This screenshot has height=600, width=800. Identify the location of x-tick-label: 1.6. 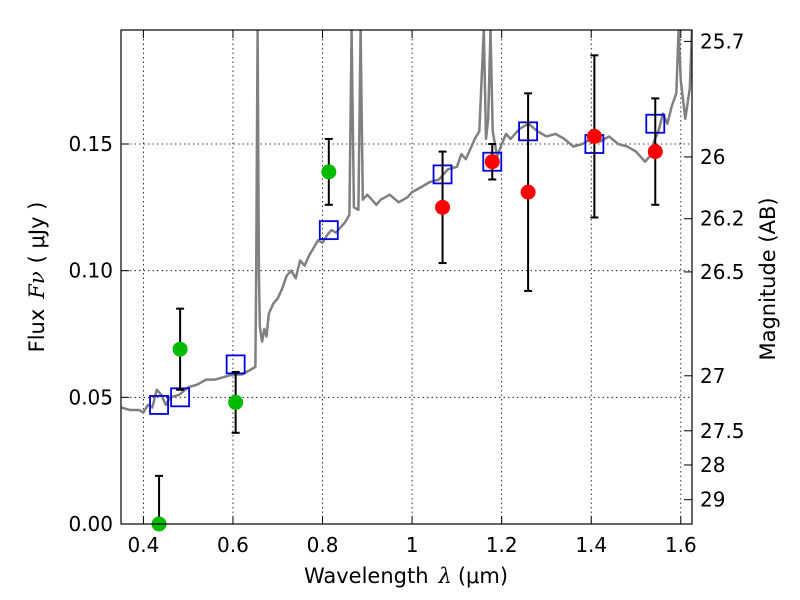
(681, 545).